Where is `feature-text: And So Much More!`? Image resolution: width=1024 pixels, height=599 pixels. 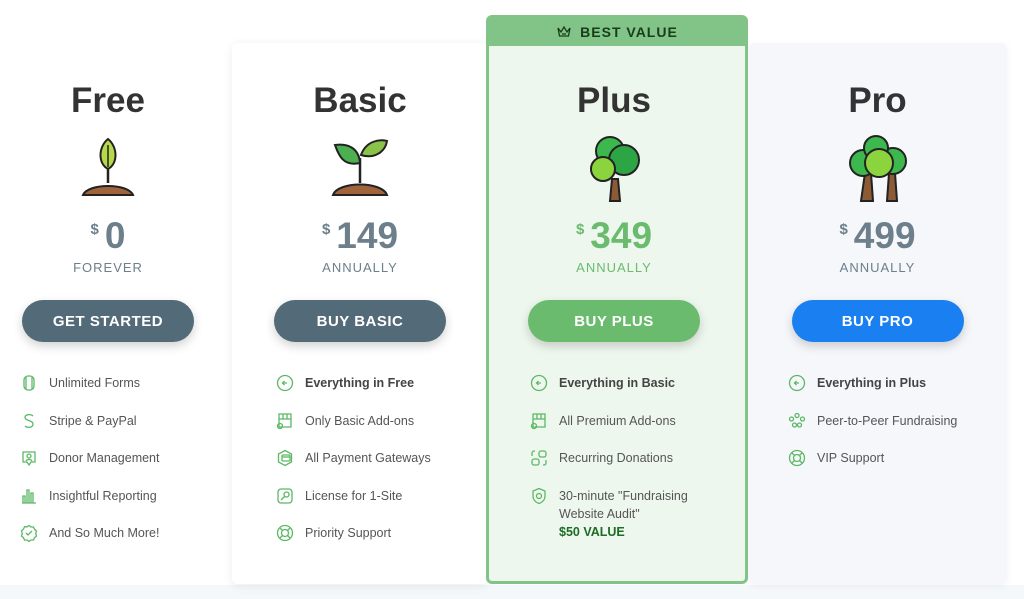 feature-text: And So Much More! is located at coordinates (104, 533).